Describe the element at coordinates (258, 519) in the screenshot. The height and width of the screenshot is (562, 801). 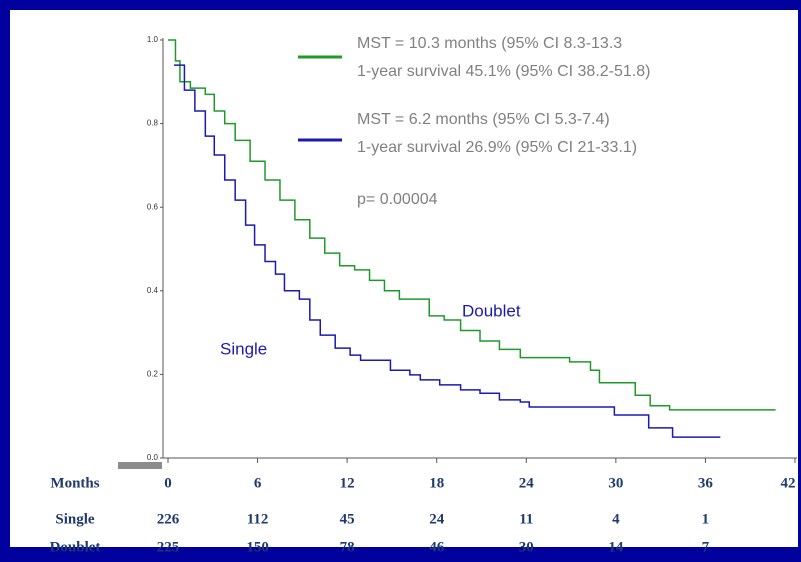
I see `at-risk-count: 112` at that location.